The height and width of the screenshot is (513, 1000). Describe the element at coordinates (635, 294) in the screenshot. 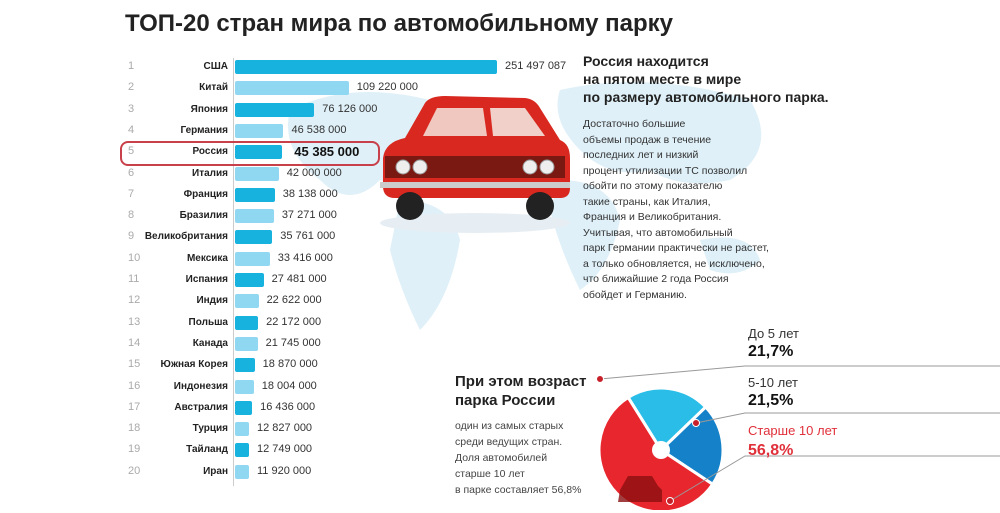

I see `paragraph-line: обойдет и Германию.` at that location.